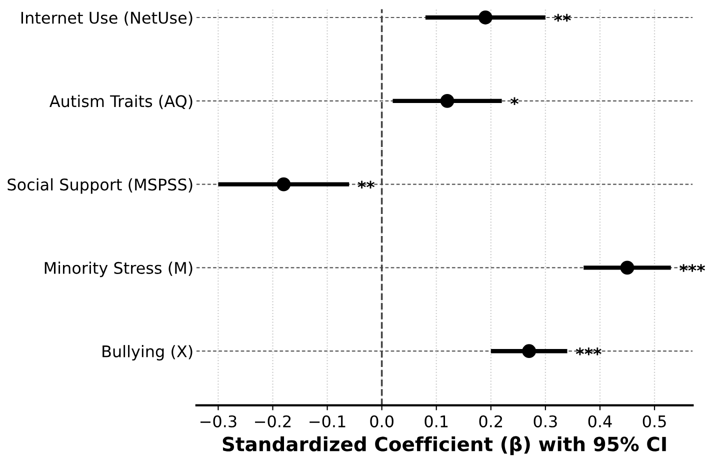 The width and height of the screenshot is (709, 458). What do you see at coordinates (436, 421) in the screenshot?
I see `x-tick-label: 0.1` at bounding box center [436, 421].